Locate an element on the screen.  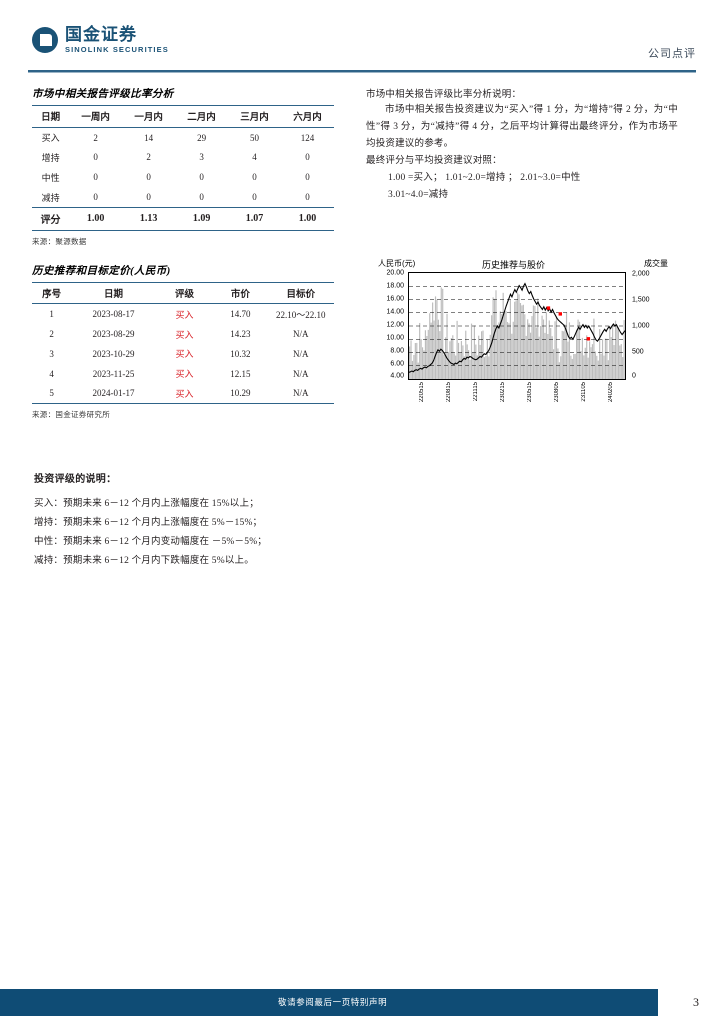
chart-title: 历史推荐与股价 is located at coordinates (514, 265).